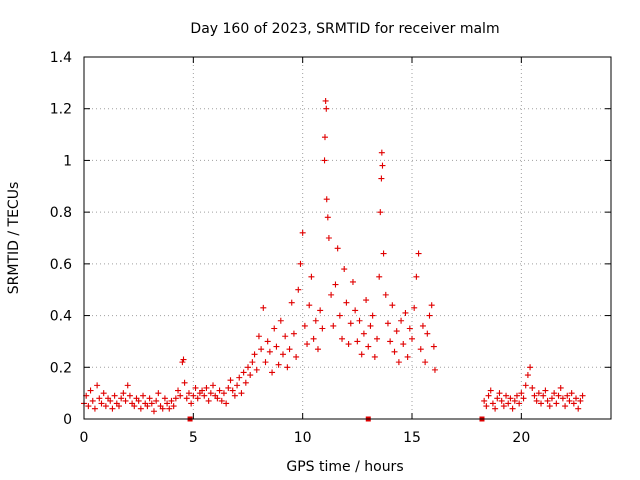  What do you see at coordinates (14, 238) in the screenshot?
I see `y-axis-label: SRMTID / TECUs` at bounding box center [14, 238].